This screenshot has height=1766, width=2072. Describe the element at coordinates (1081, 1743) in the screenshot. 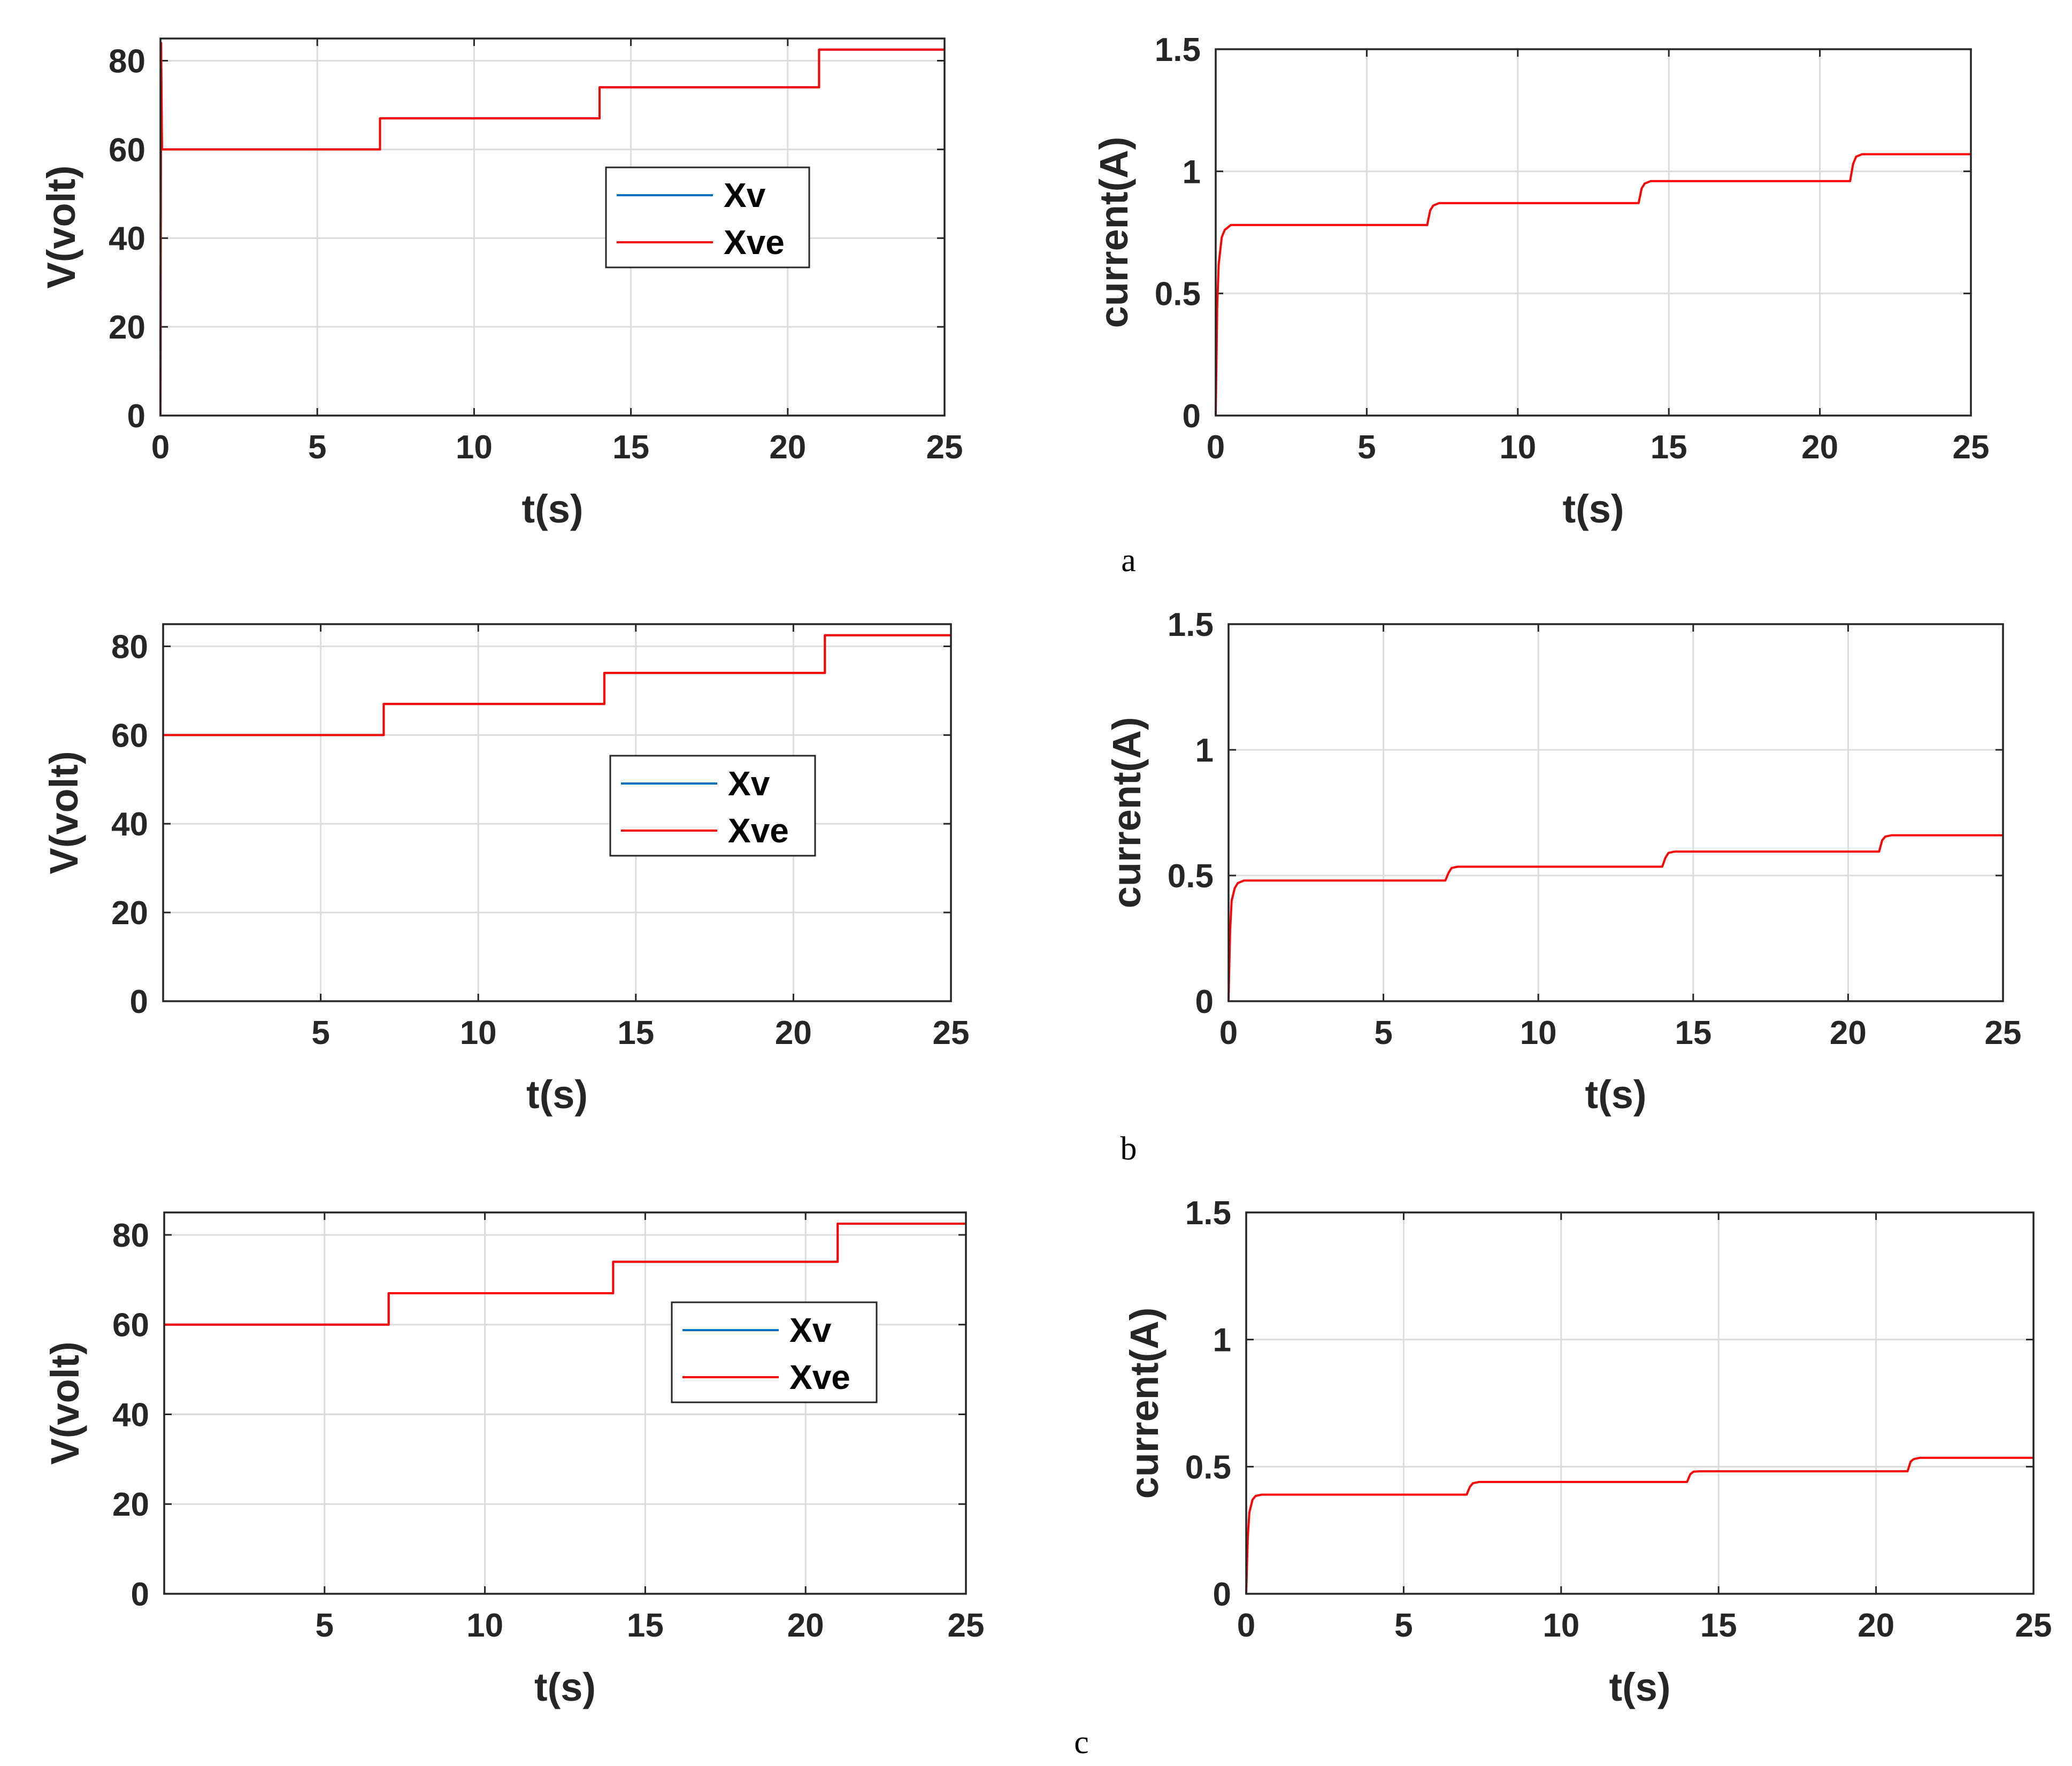

I see `caption-c: c` at that location.